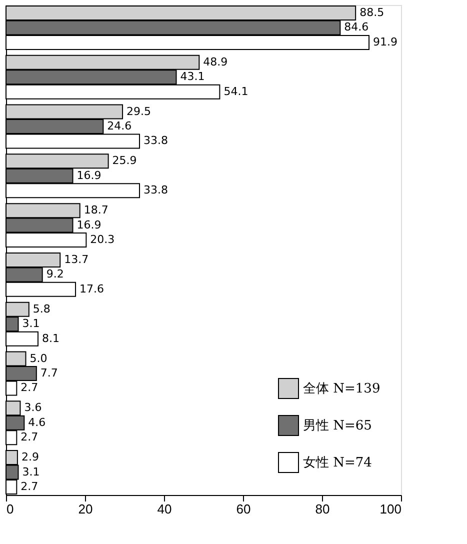 The width and height of the screenshot is (467, 544). Describe the element at coordinates (30, 457) in the screenshot. I see `data-label: 2.9` at that location.